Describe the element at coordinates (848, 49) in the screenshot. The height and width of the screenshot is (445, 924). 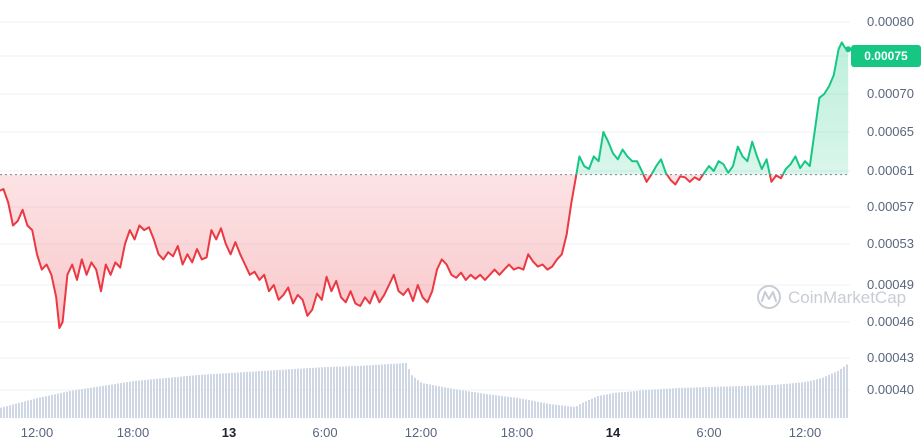
I see `current-price-dot` at that location.